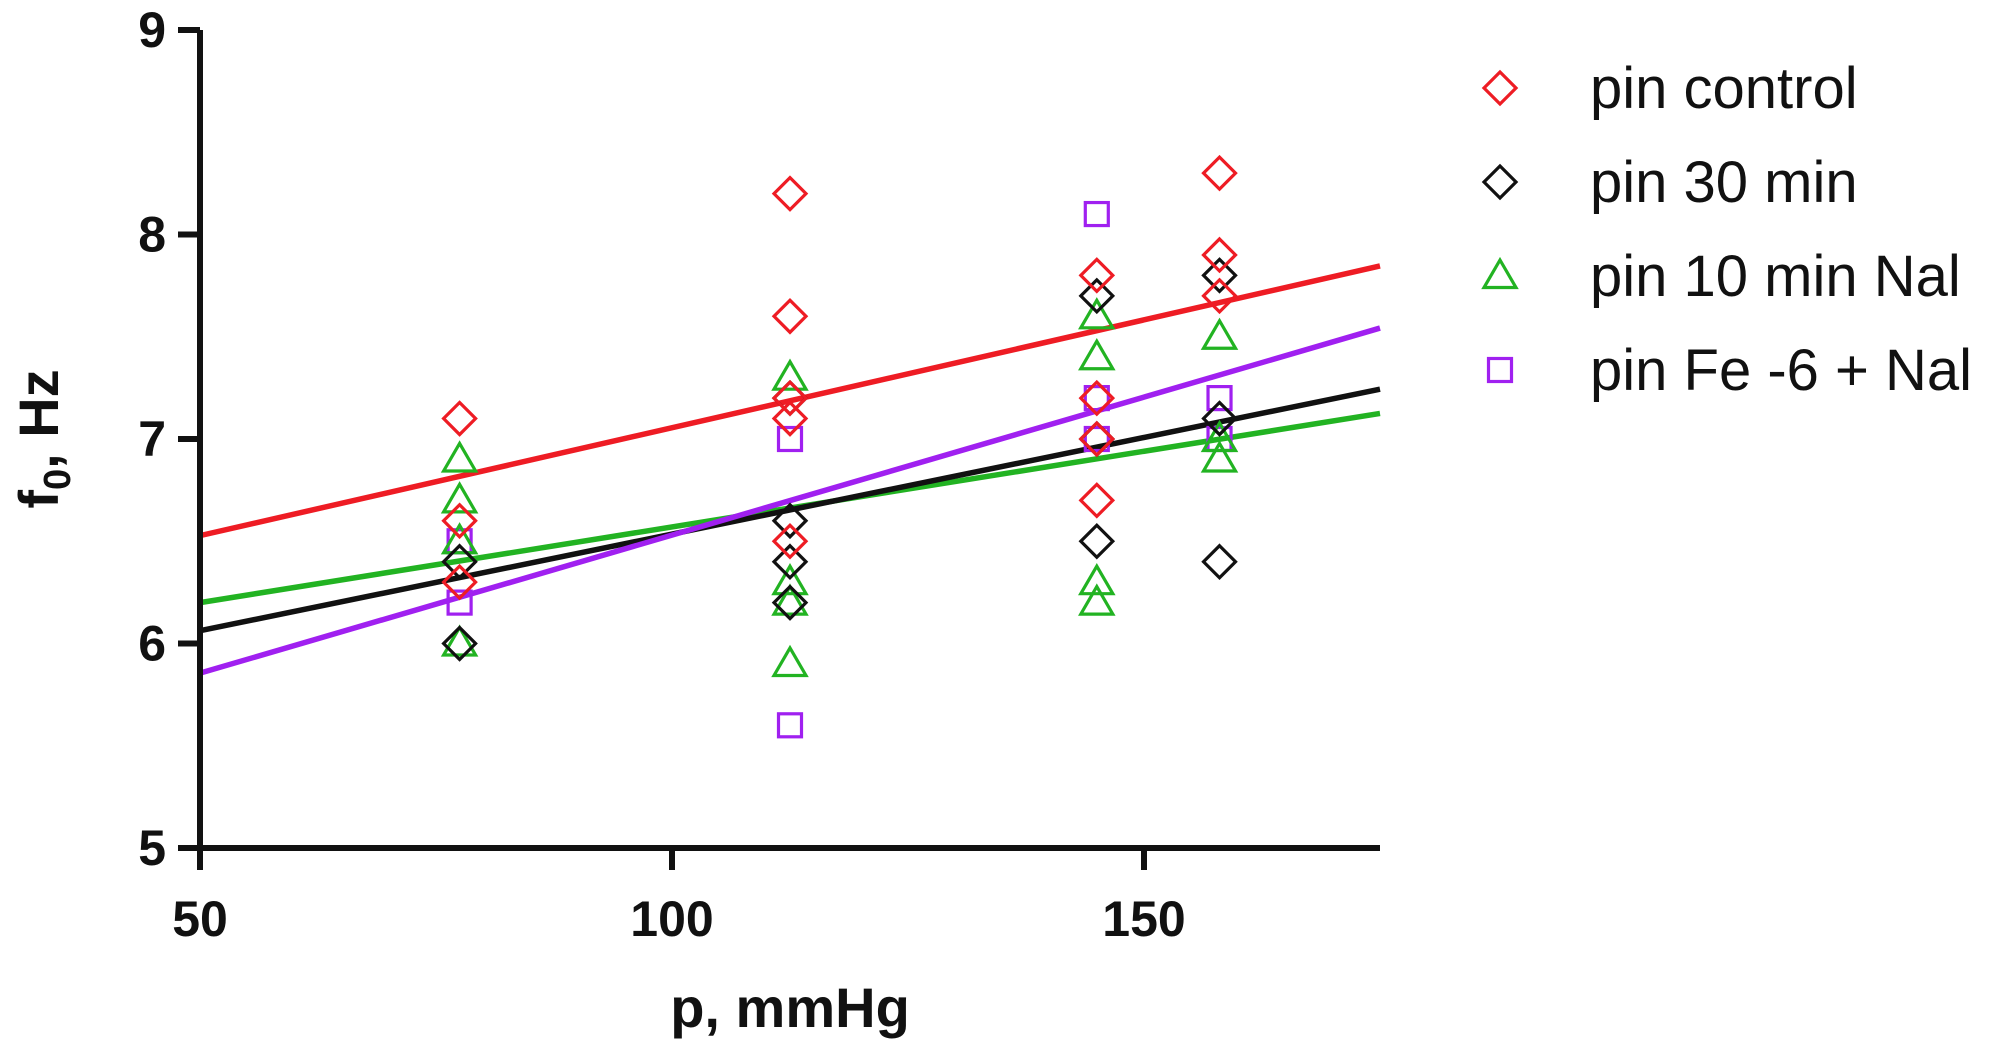 This screenshot has height=1050, width=2016. What do you see at coordinates (38, 419) in the screenshot?
I see `y-axis-title-unit: , Hz` at bounding box center [38, 419].